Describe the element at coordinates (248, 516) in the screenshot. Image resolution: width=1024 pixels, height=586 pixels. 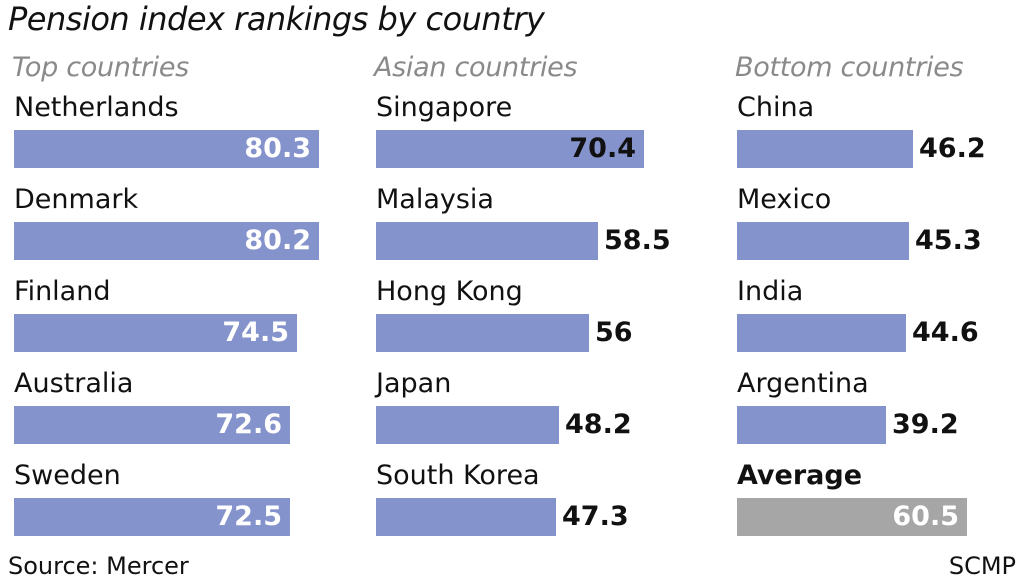
I see `value-label-sweden: 72.5` at that location.